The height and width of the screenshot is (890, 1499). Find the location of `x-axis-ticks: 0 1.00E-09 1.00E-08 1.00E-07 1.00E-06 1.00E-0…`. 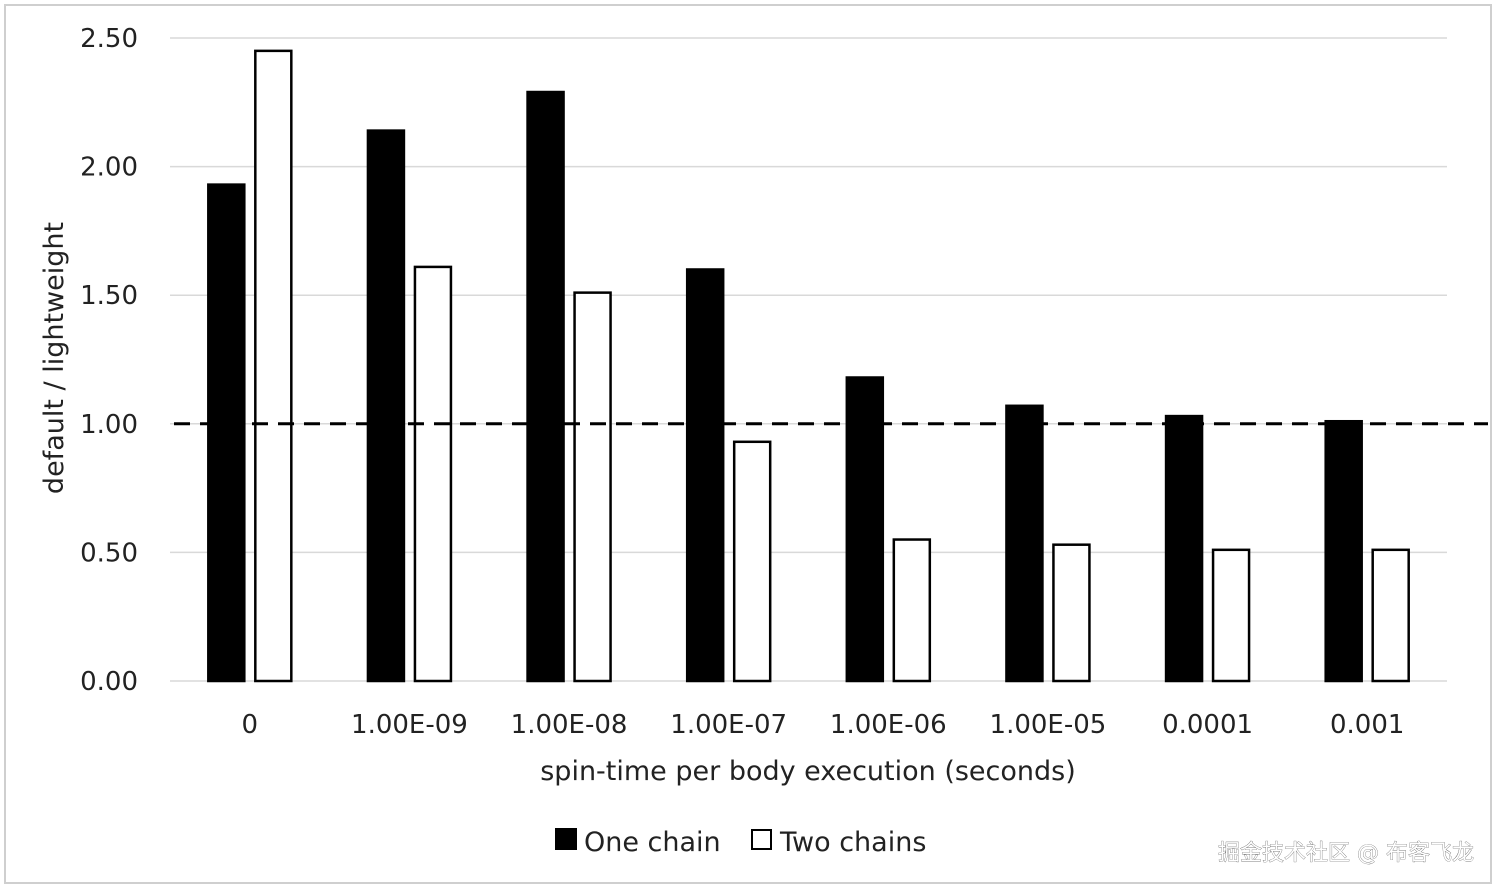

x-axis-ticks: 0 1.00E-09 1.00E-08 1.00E-07 1.00E-06 1.00E-0… is located at coordinates (823, 725).